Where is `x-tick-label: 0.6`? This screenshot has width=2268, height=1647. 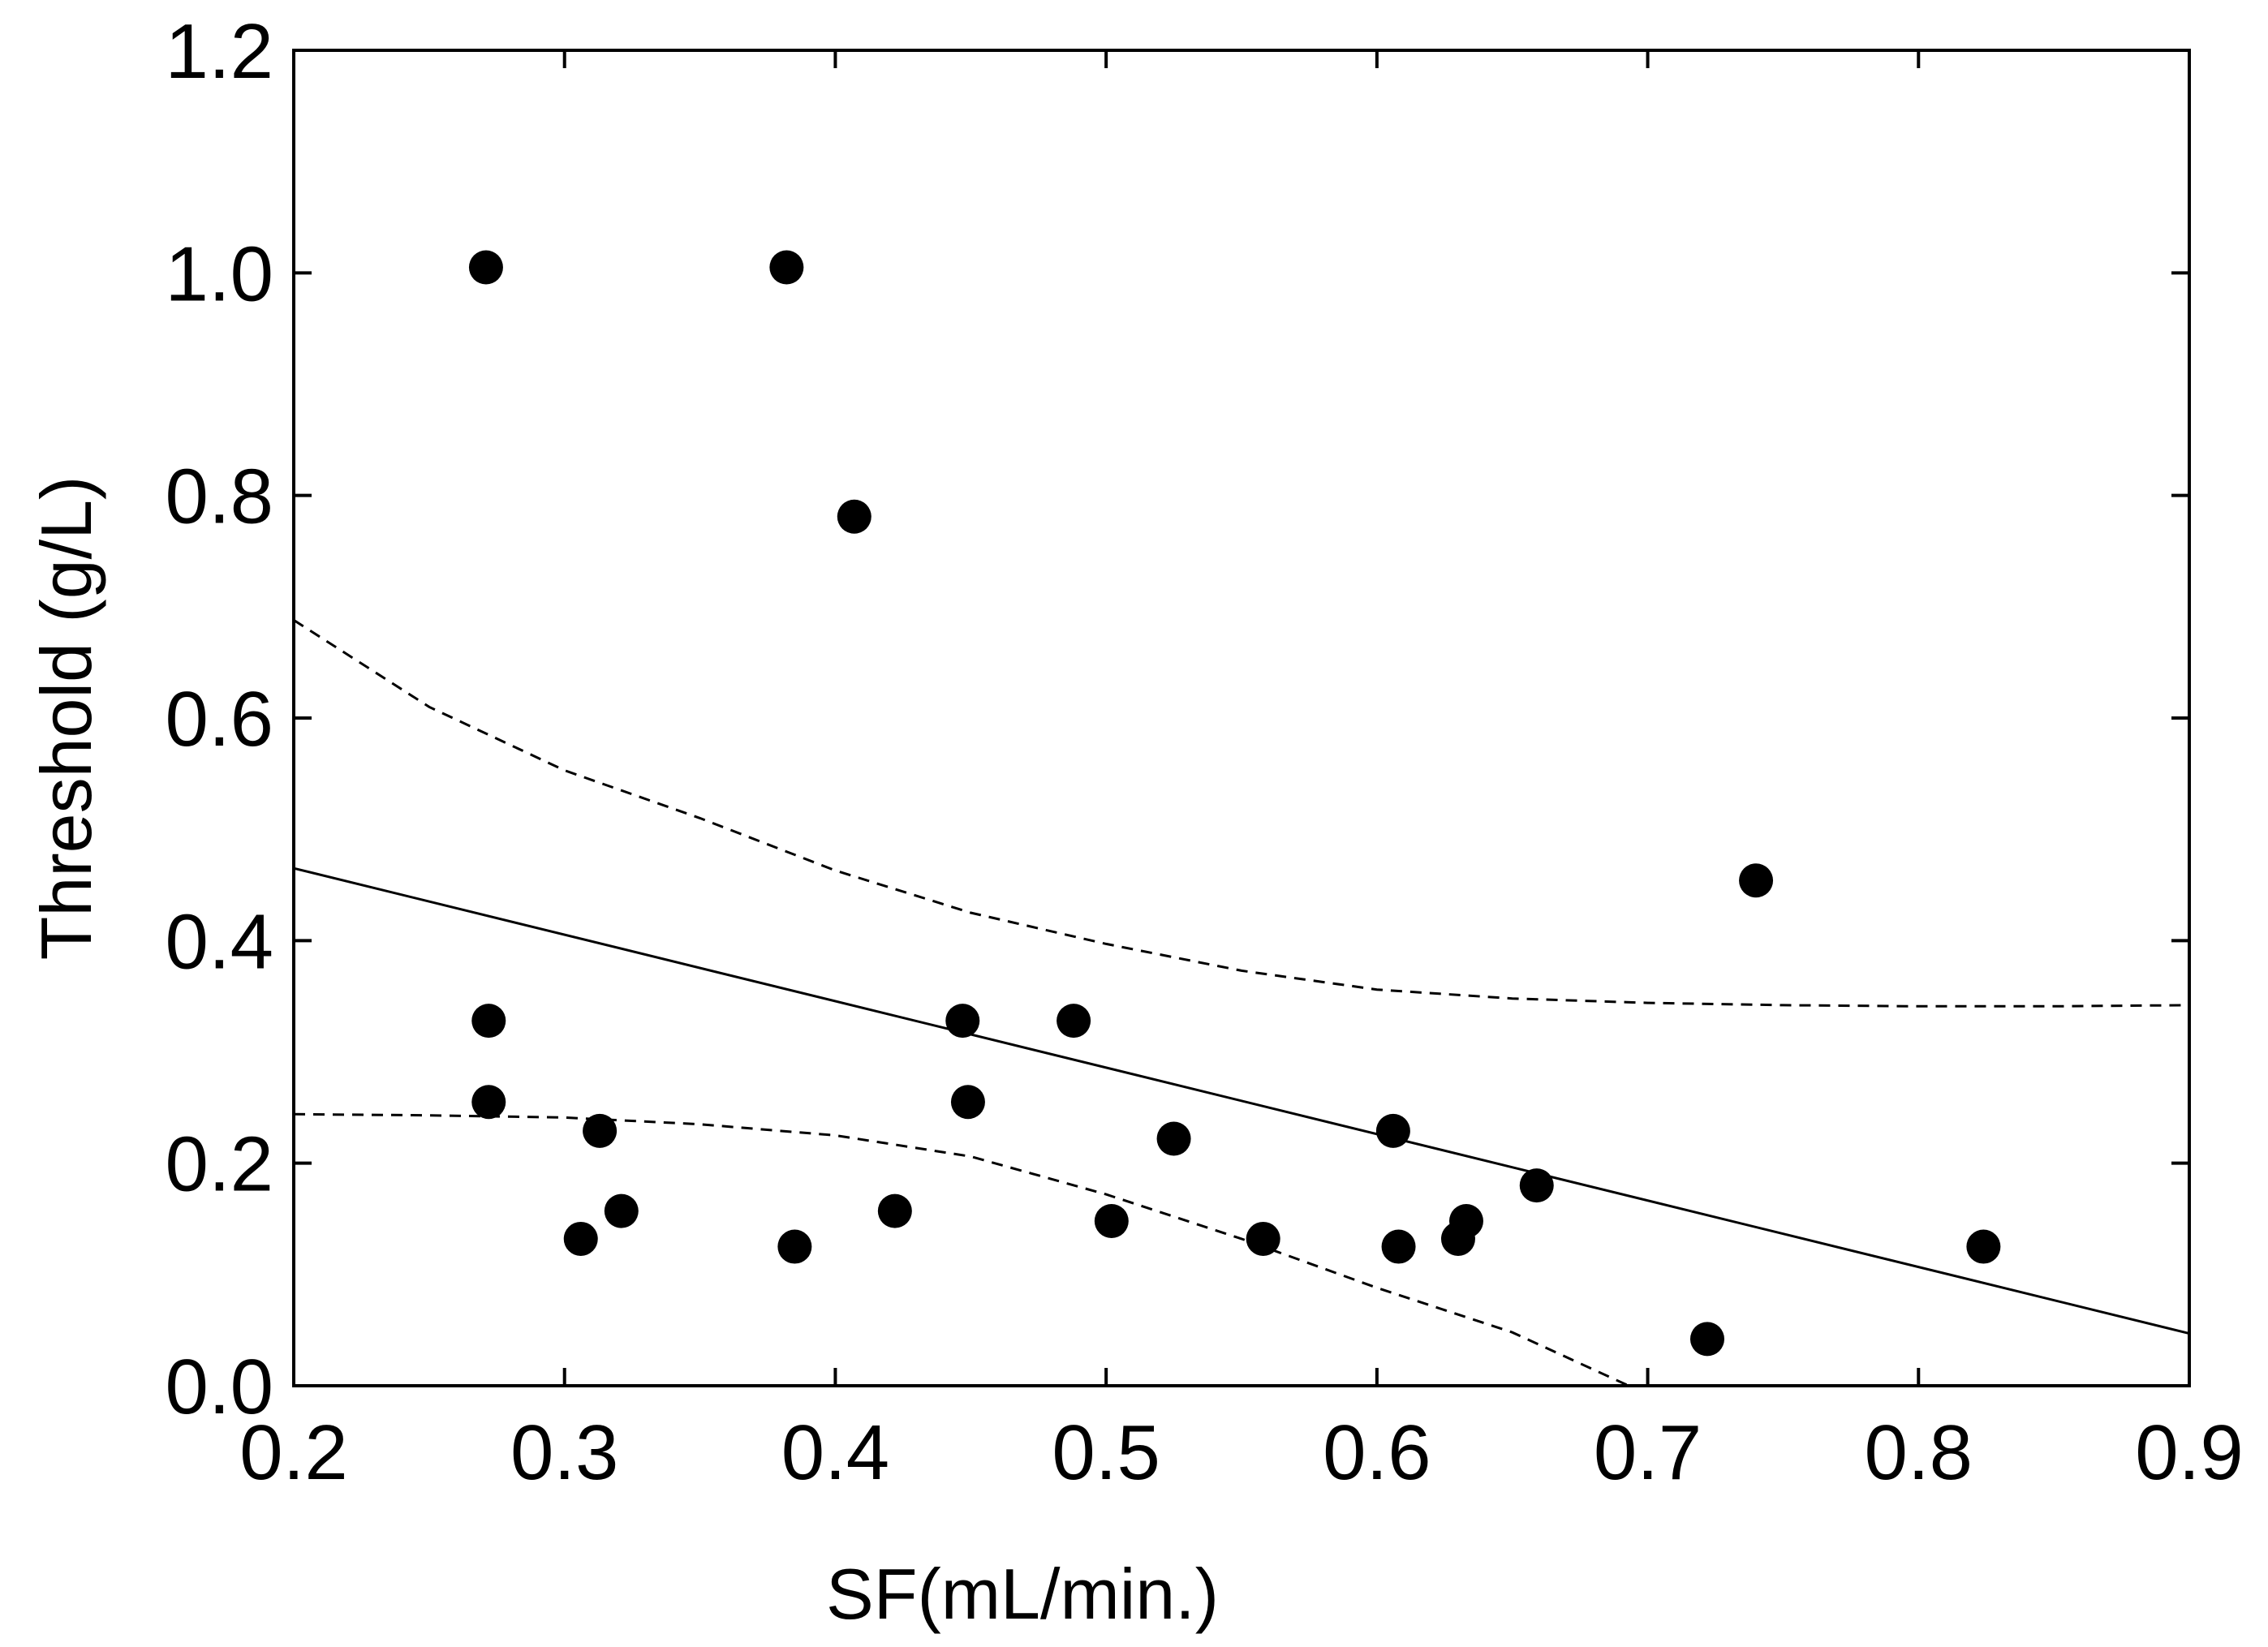
x-tick-label: 0.6 is located at coordinates (1377, 1453).